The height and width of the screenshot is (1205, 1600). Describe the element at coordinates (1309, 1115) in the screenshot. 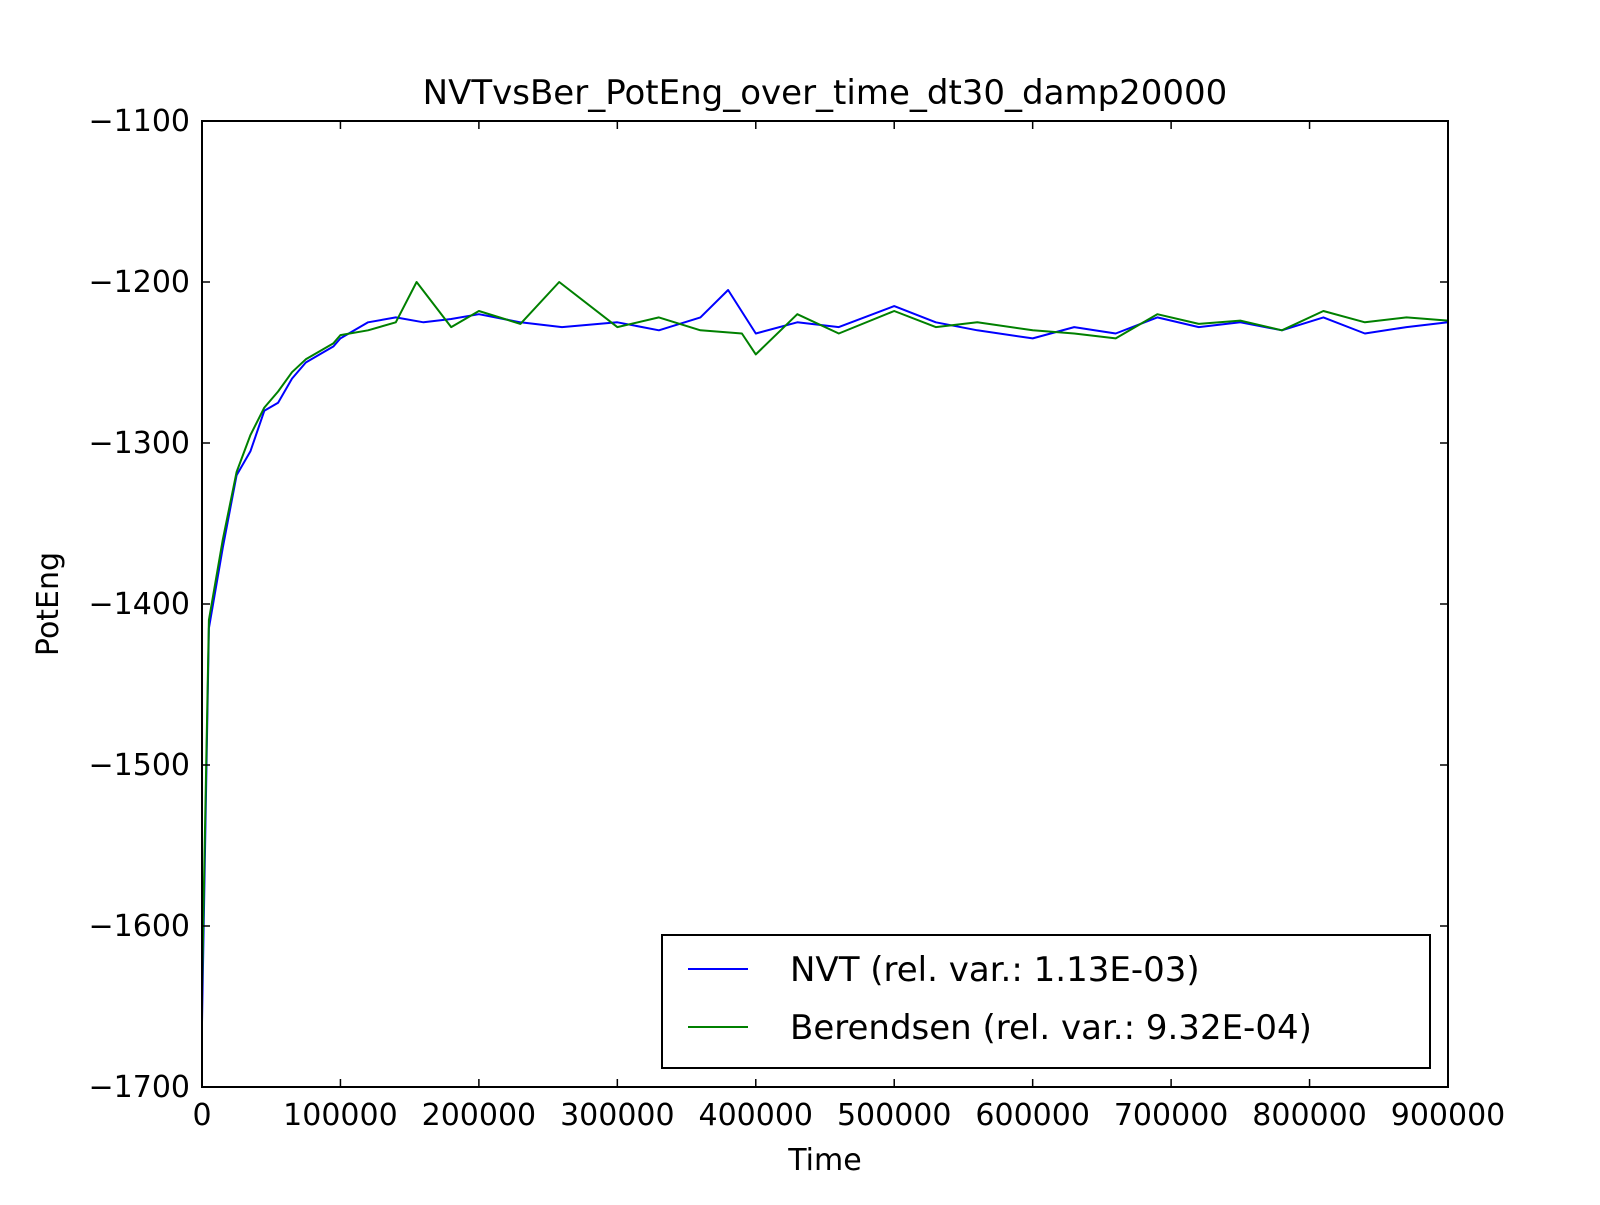

I see `x-tick-label: 800000` at that location.